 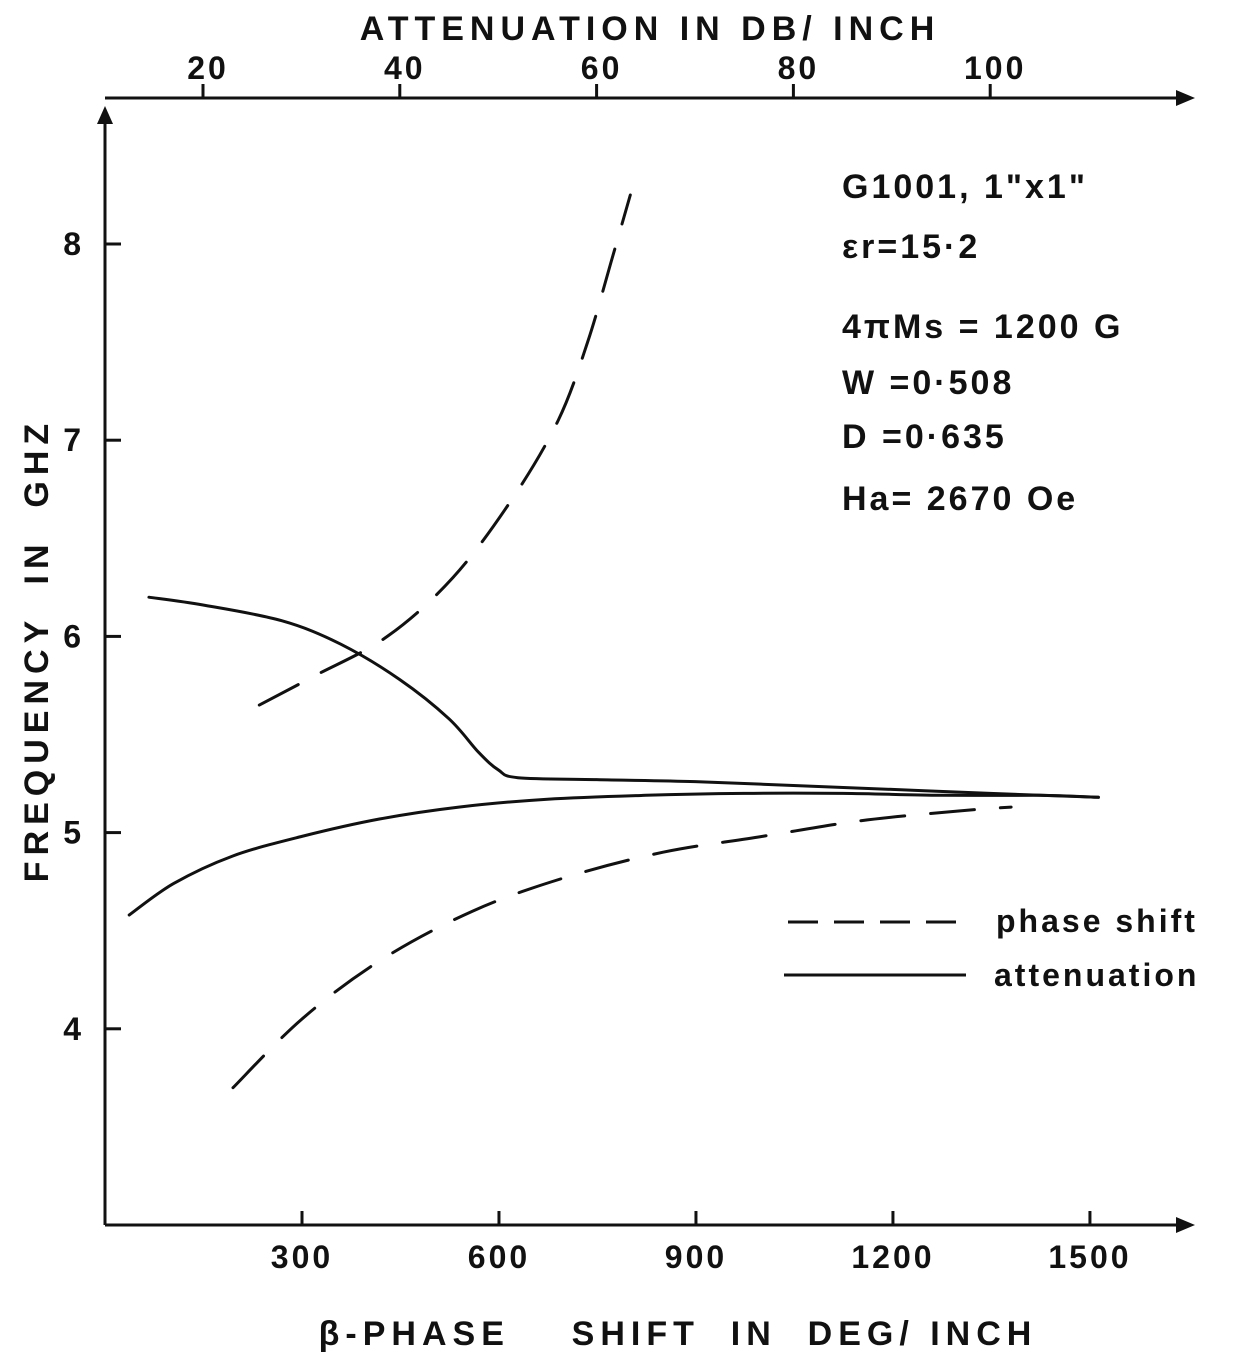 I want to click on top-x-axis-arrow-icon, so click(x=1185, y=98).